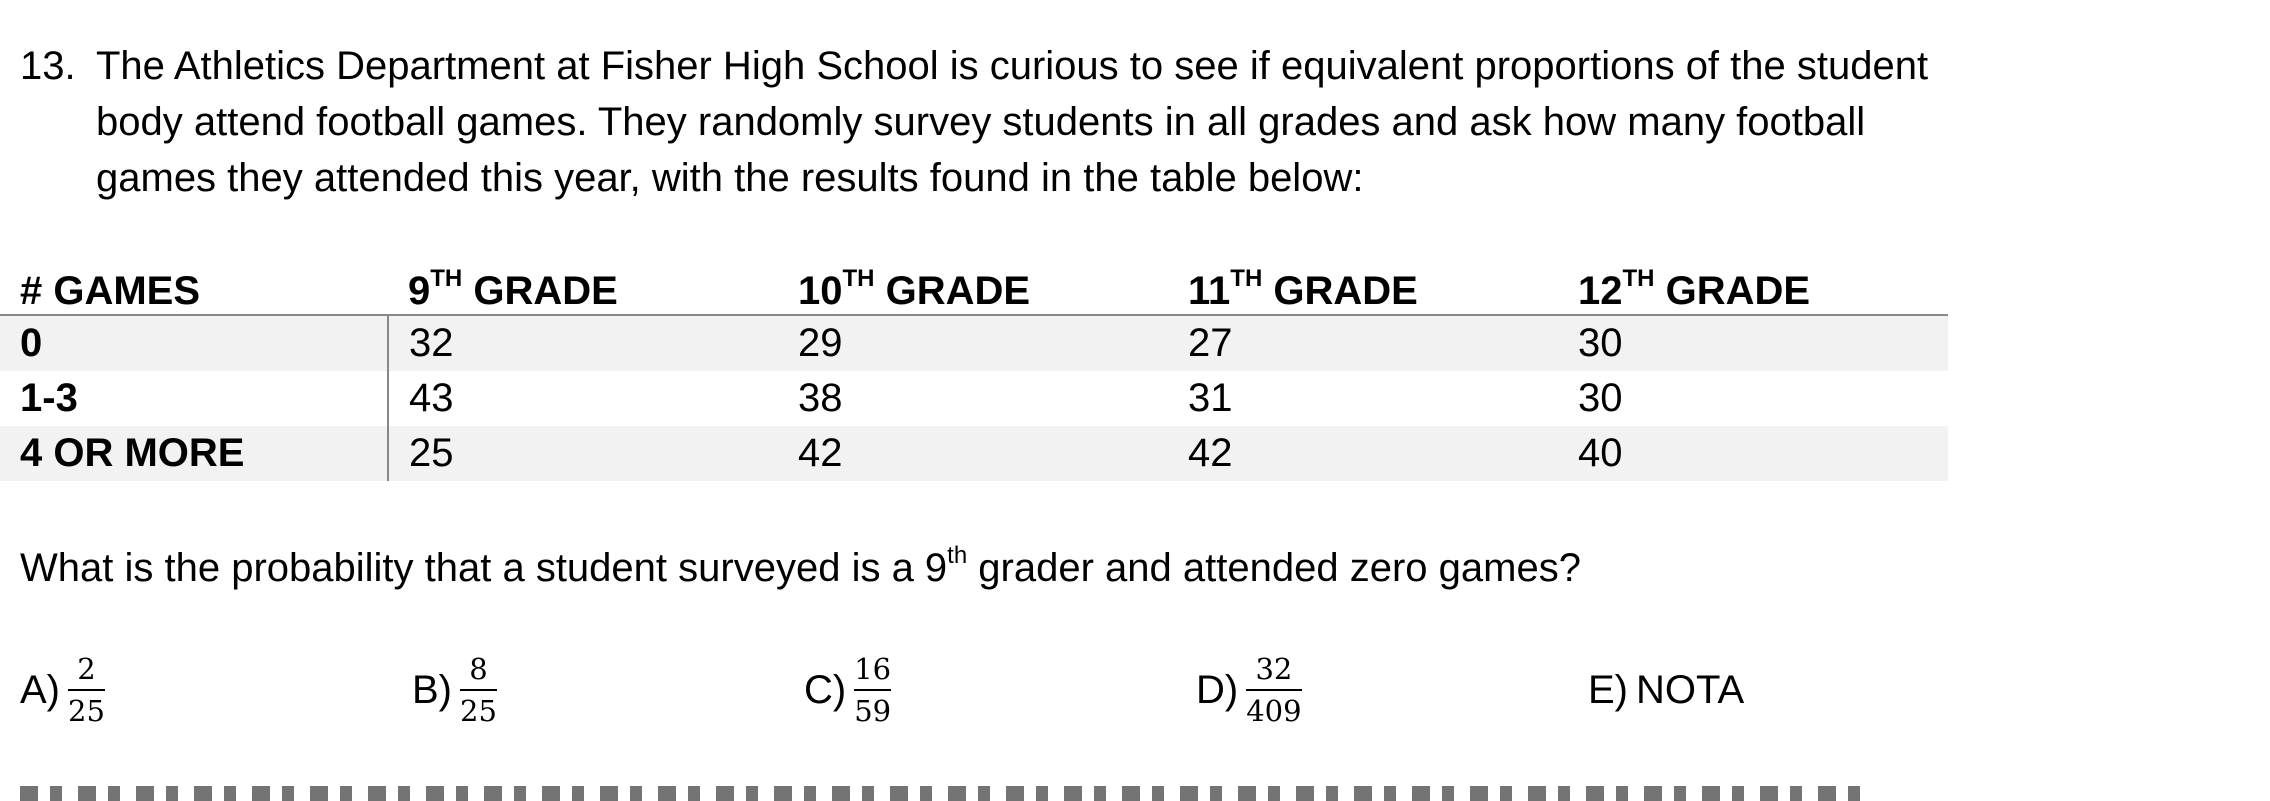 The height and width of the screenshot is (801, 2270). Describe the element at coordinates (1363, 286) in the screenshot. I see `header-11th-grade: 11TH GRADE` at that location.